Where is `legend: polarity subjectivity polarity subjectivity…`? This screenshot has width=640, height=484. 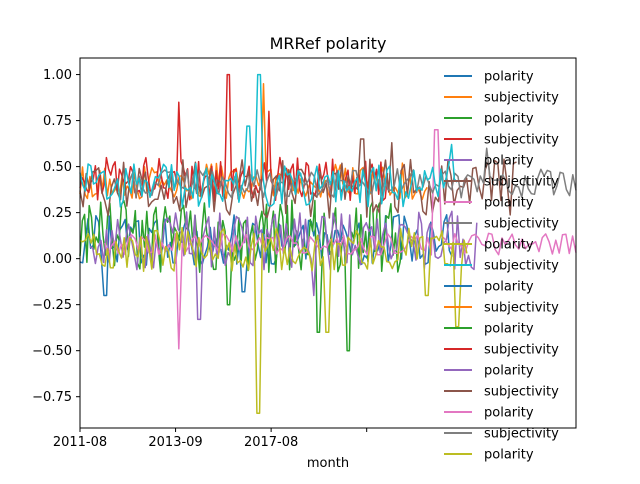
legend: polarity subjectivity polarity subjectivity… is located at coordinates (501, 266).